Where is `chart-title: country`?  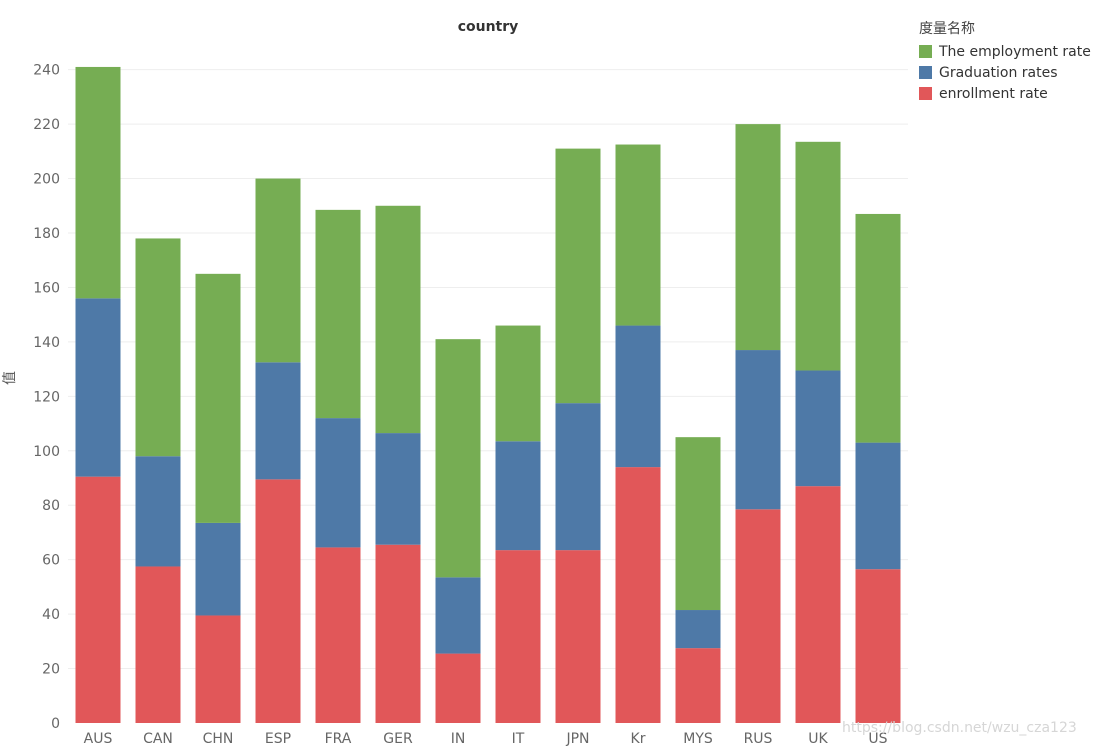
chart-title: country is located at coordinates (488, 27).